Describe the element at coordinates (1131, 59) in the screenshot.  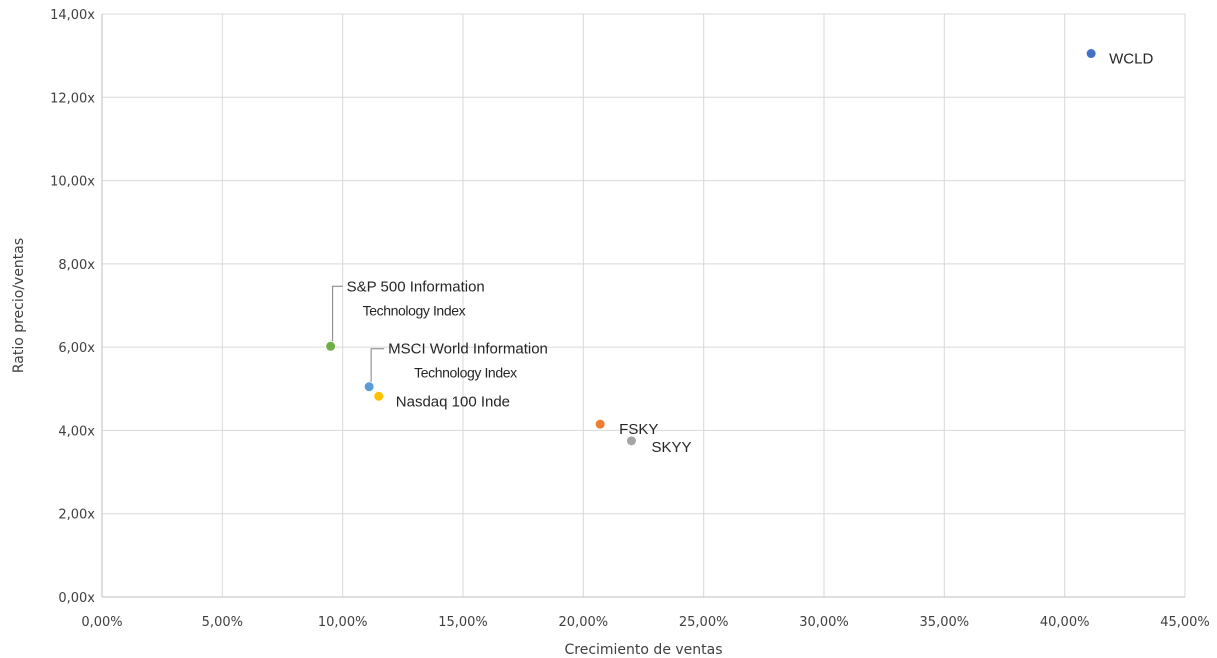
I see `point-label: WCLD` at that location.